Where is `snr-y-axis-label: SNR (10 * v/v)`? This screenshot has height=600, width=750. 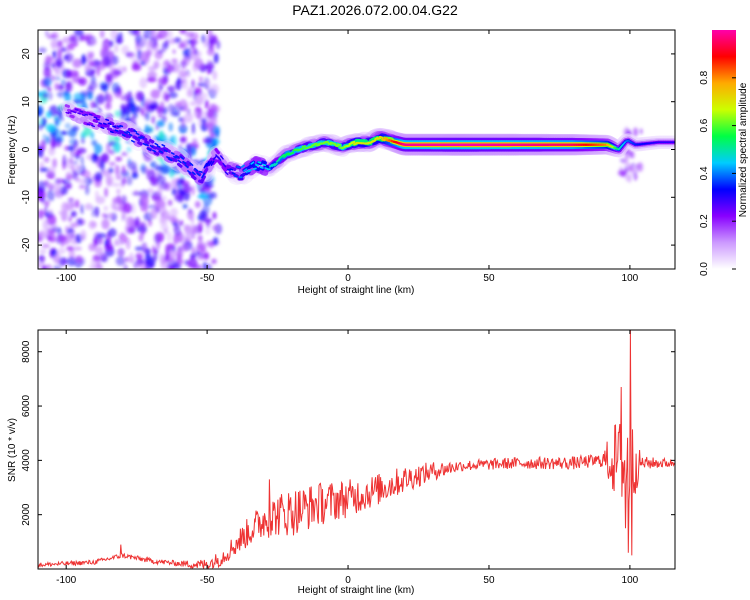 snr-y-axis-label: SNR (10 * v/v) is located at coordinates (12, 450).